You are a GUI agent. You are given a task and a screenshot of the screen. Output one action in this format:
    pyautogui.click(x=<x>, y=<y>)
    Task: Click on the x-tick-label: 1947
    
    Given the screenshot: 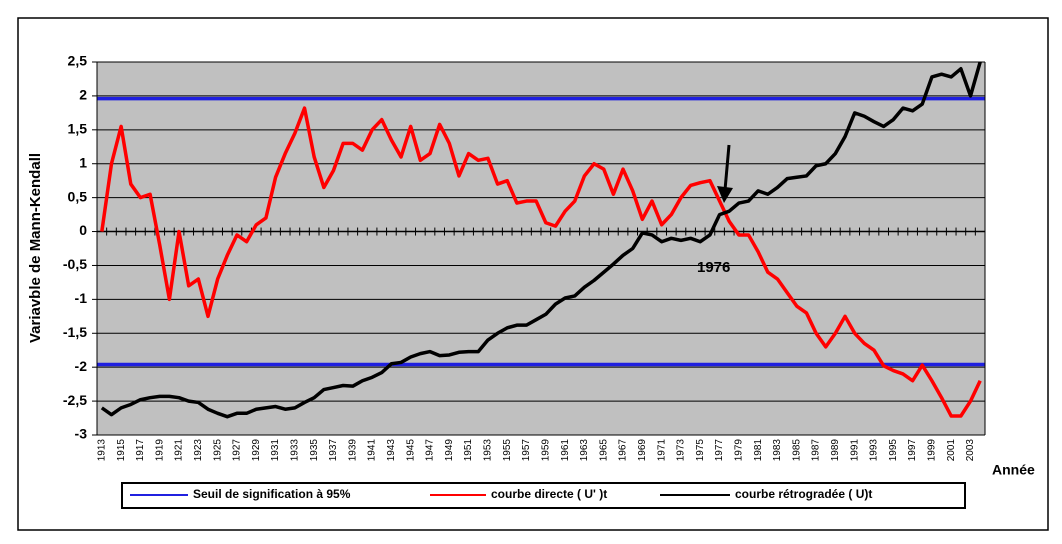 What is the action you would take?
    pyautogui.click(x=430, y=450)
    